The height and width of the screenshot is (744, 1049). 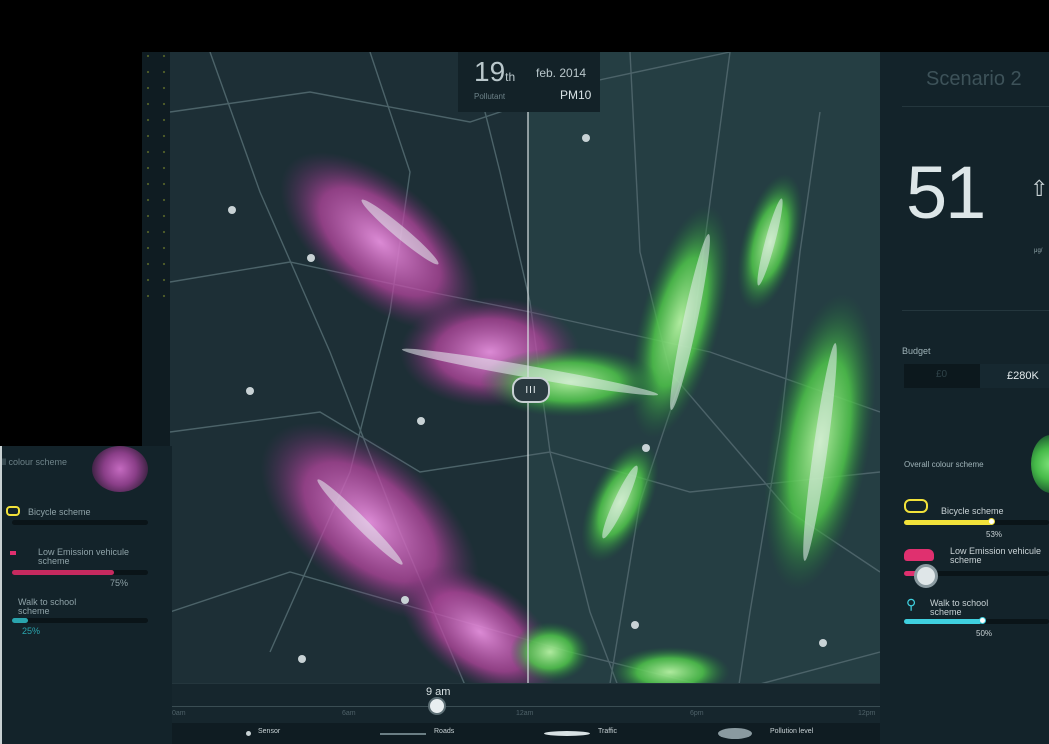 What do you see at coordinates (525, 733) in the screenshot?
I see `map-legend: Sensor Roads Traffic Pollution level` at bounding box center [525, 733].